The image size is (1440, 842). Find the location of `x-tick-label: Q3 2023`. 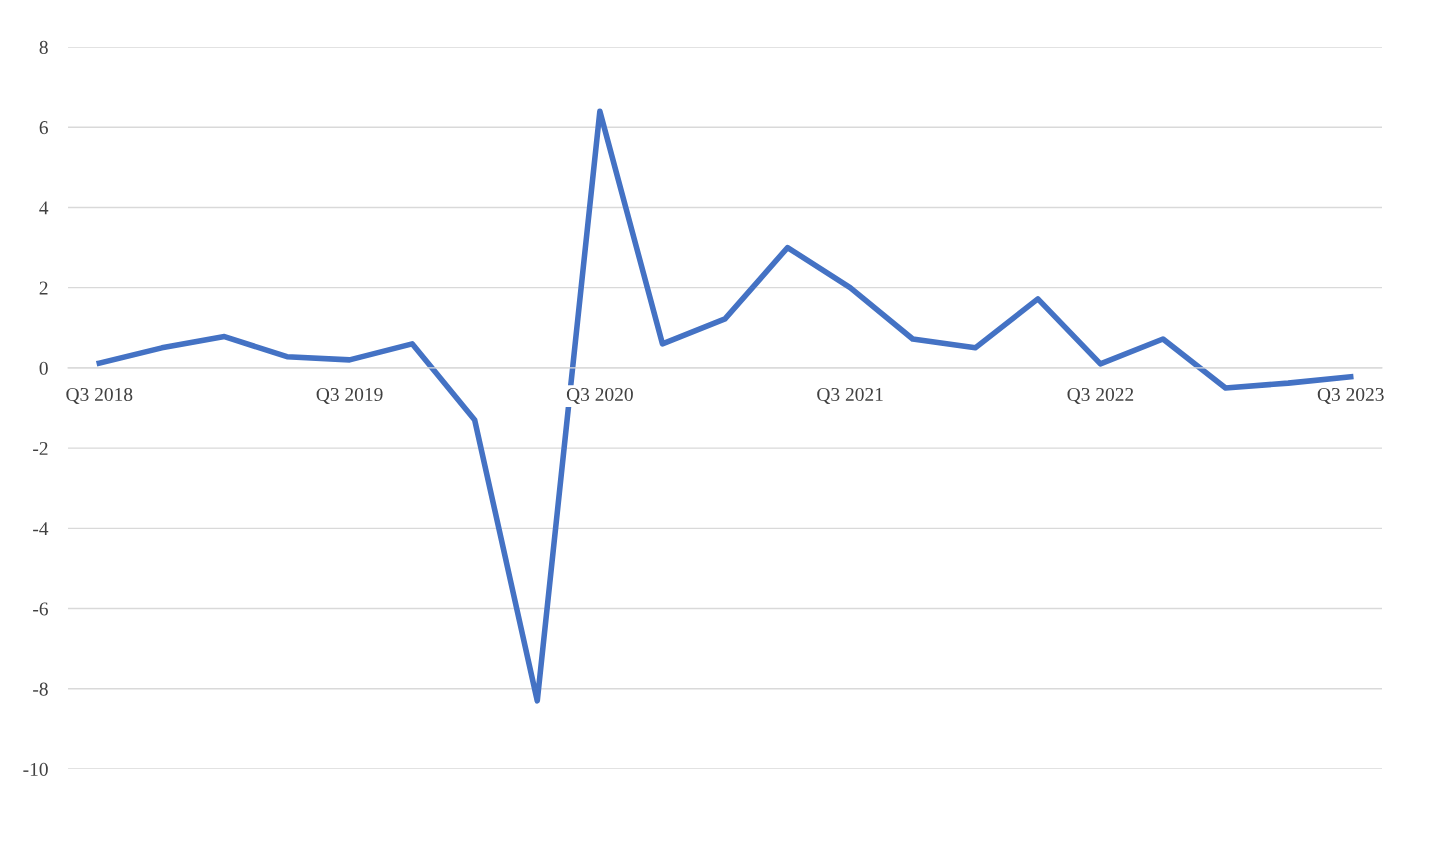

x-tick-label: Q3 2023 is located at coordinates (1350, 395).